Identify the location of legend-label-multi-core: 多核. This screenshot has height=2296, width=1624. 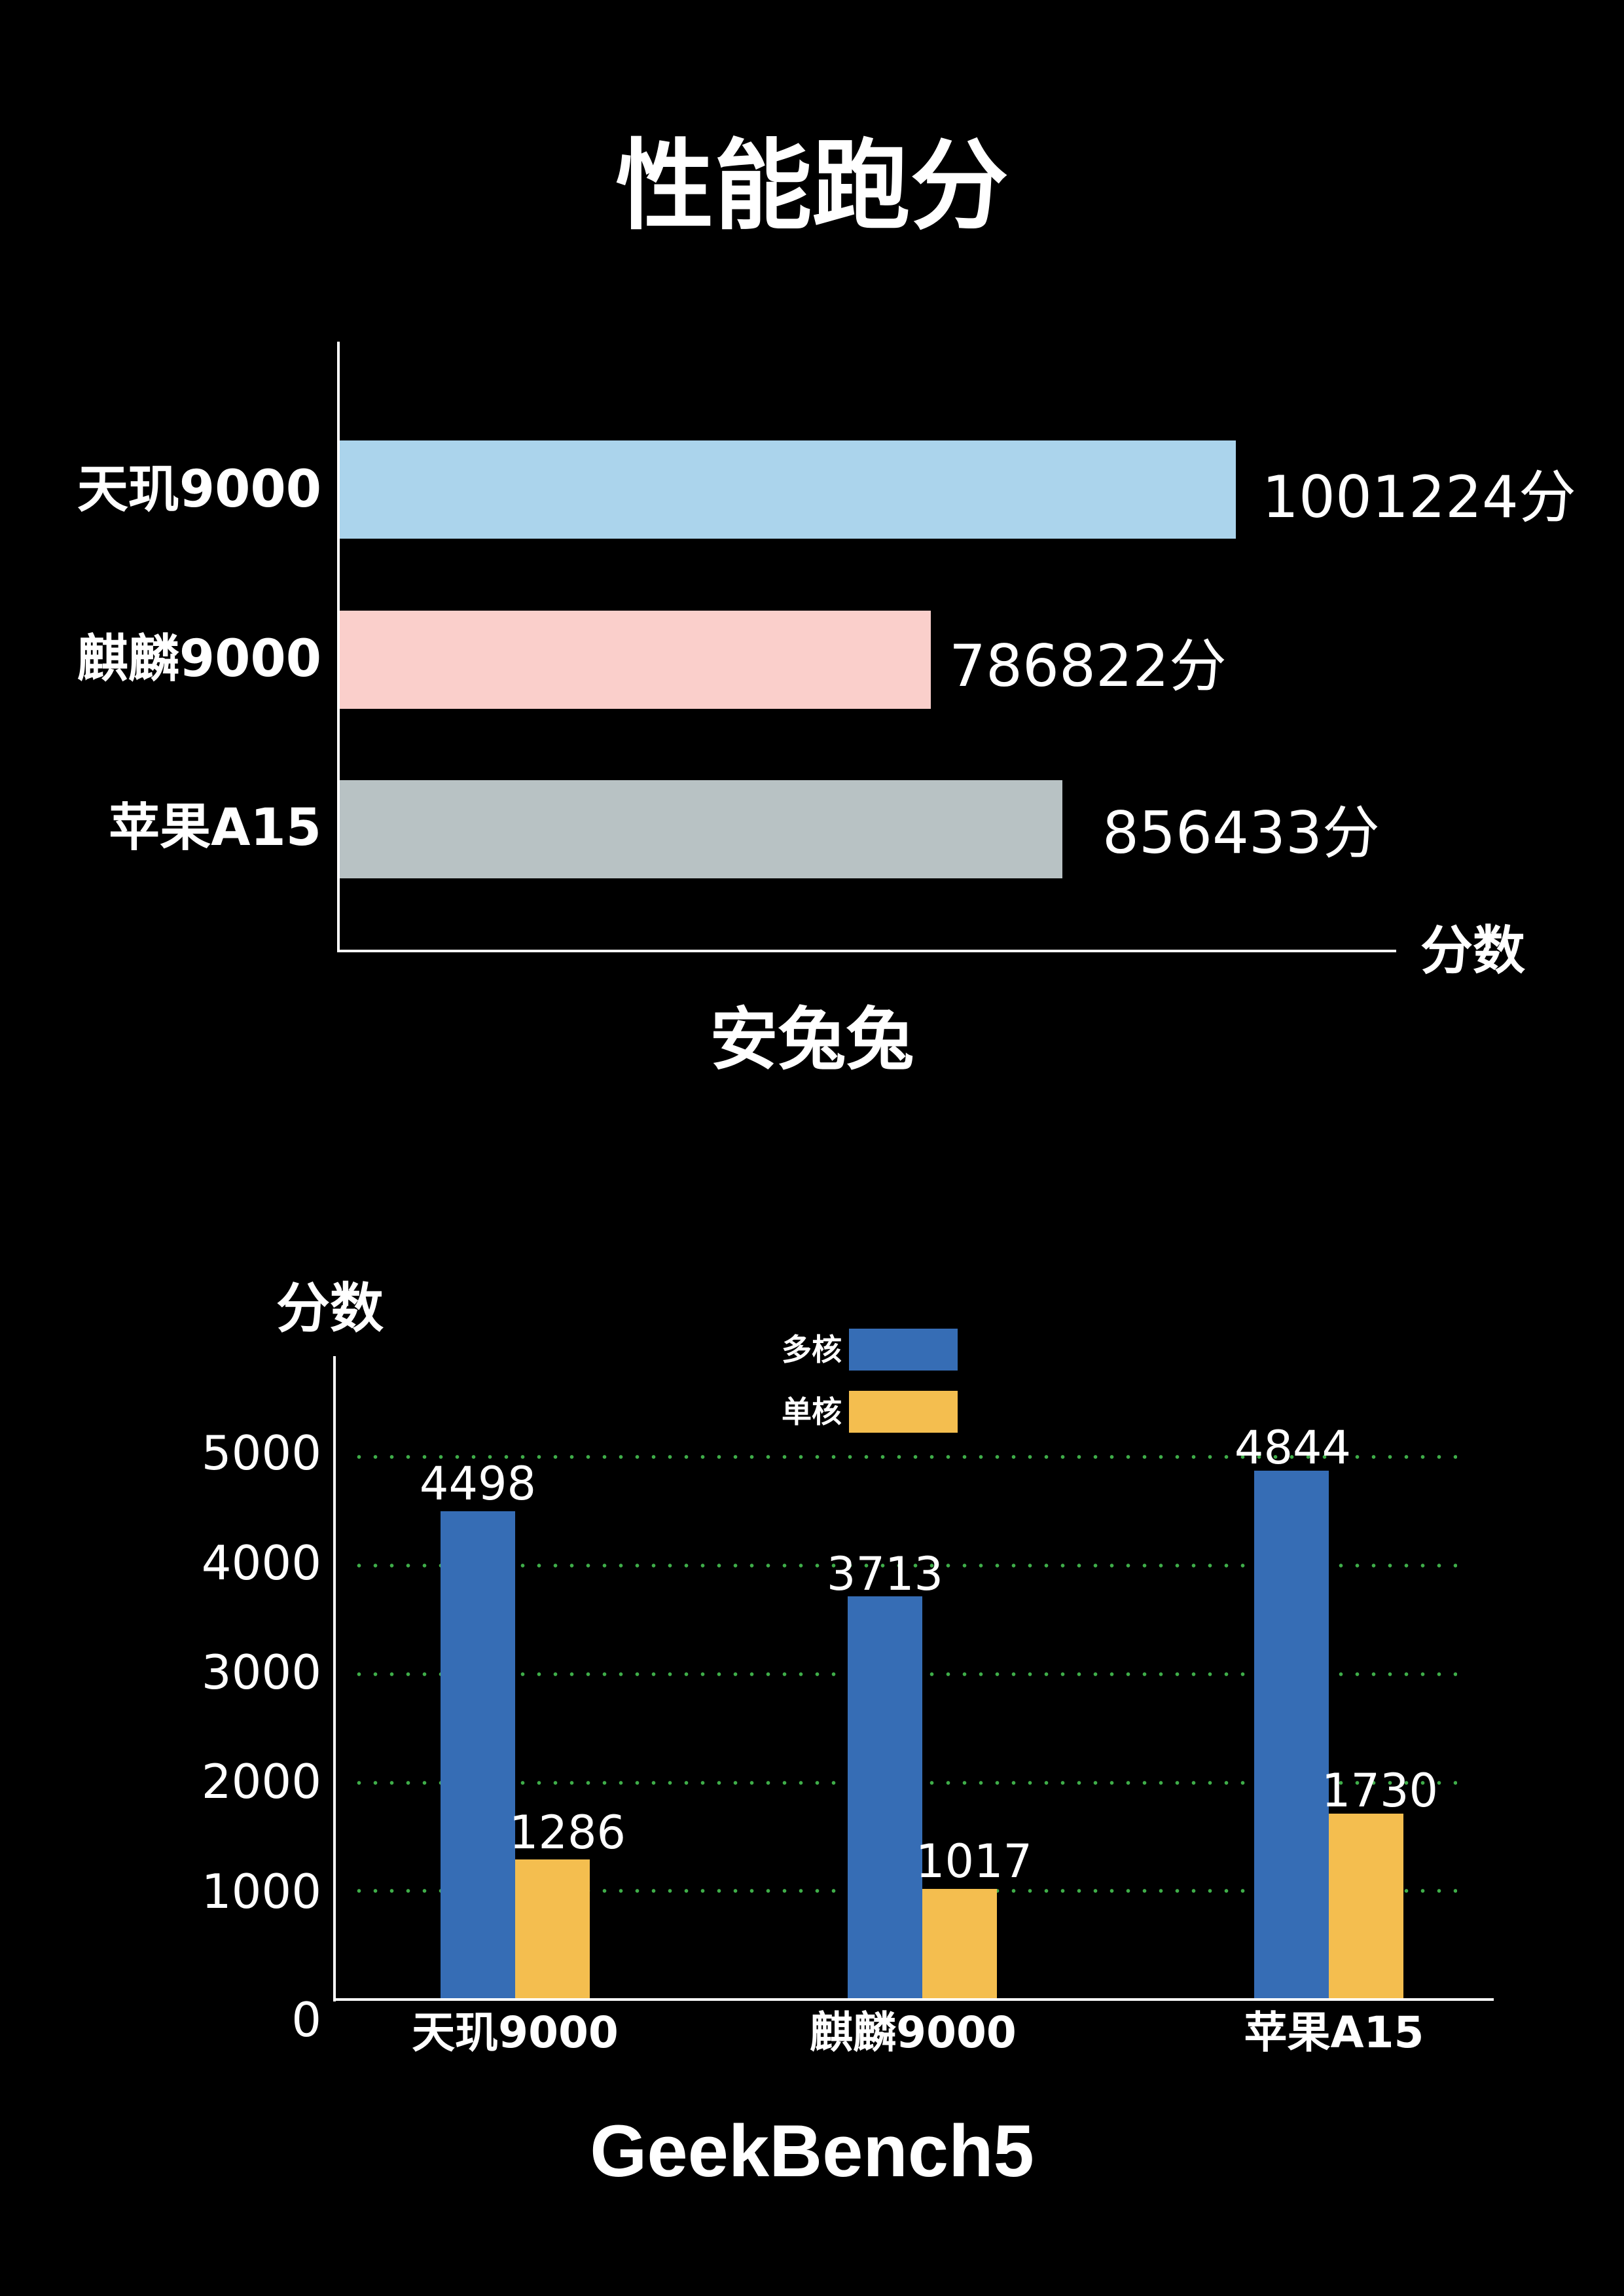
(812, 1349).